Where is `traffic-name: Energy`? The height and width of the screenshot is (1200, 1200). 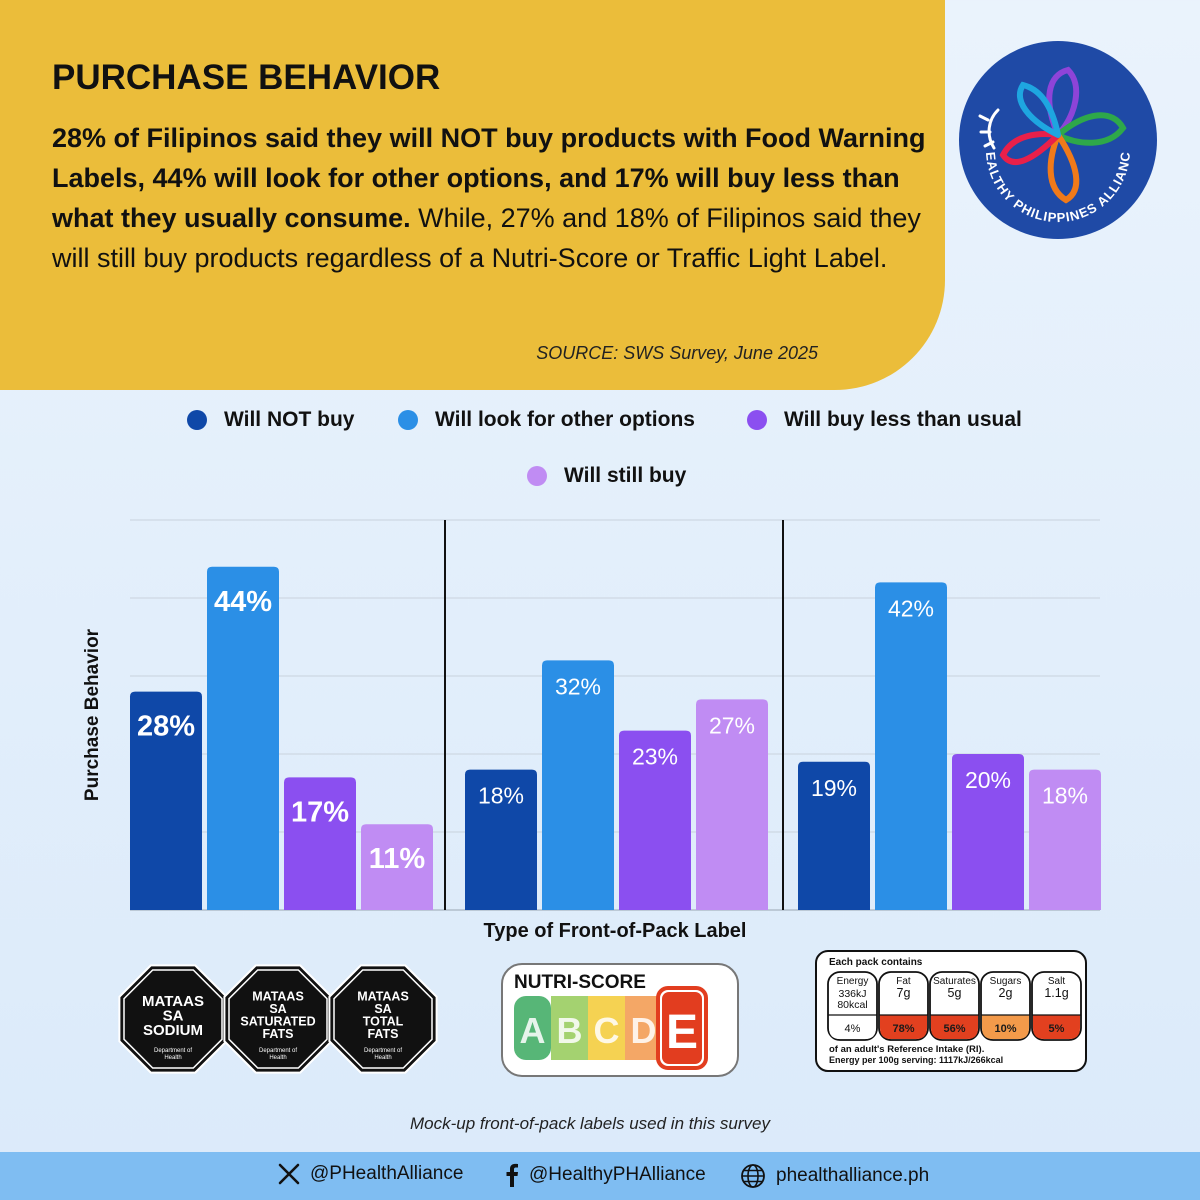 traffic-name: Energy is located at coordinates (853, 981).